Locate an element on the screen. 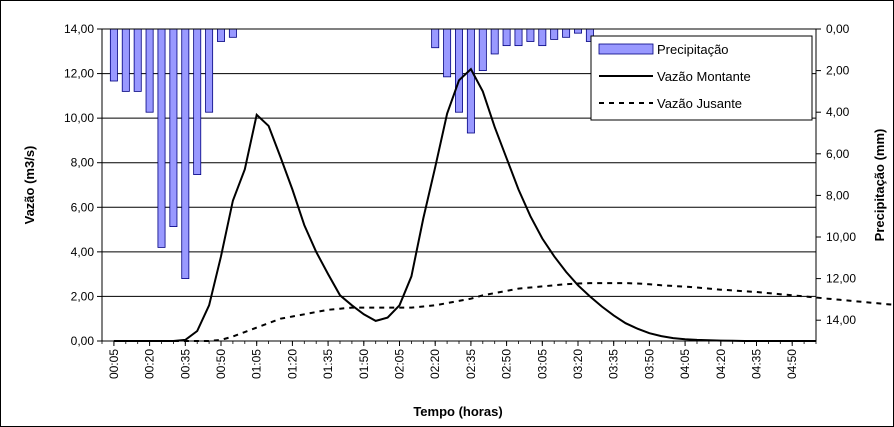 This screenshot has height=427, width=894. x-tick-label: 02:05 is located at coordinates (400, 364).